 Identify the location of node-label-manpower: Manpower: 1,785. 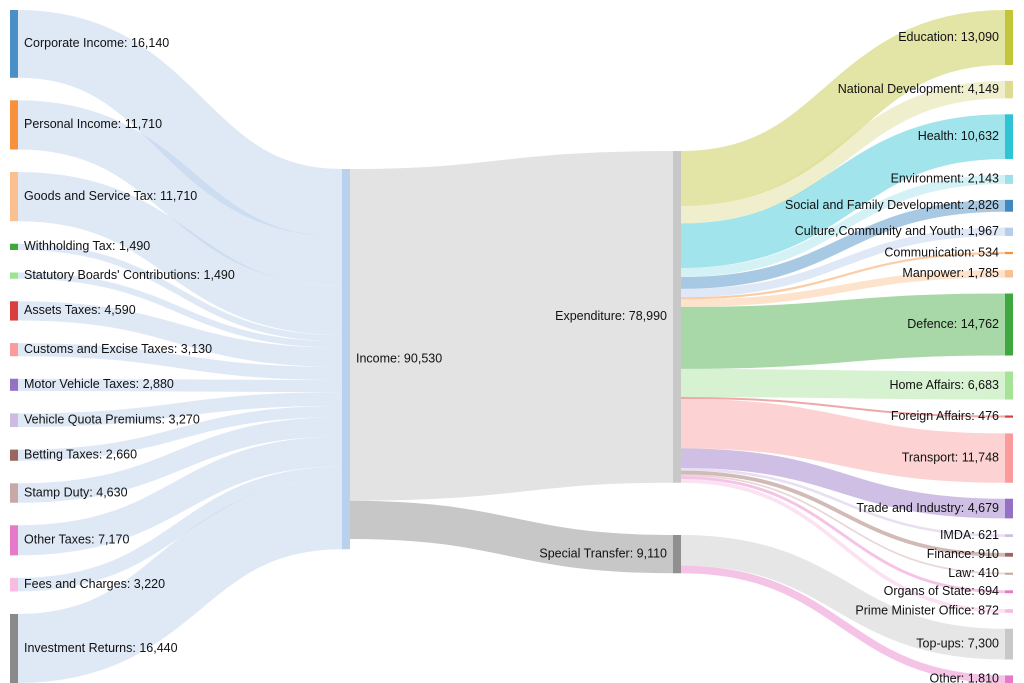
(950, 273).